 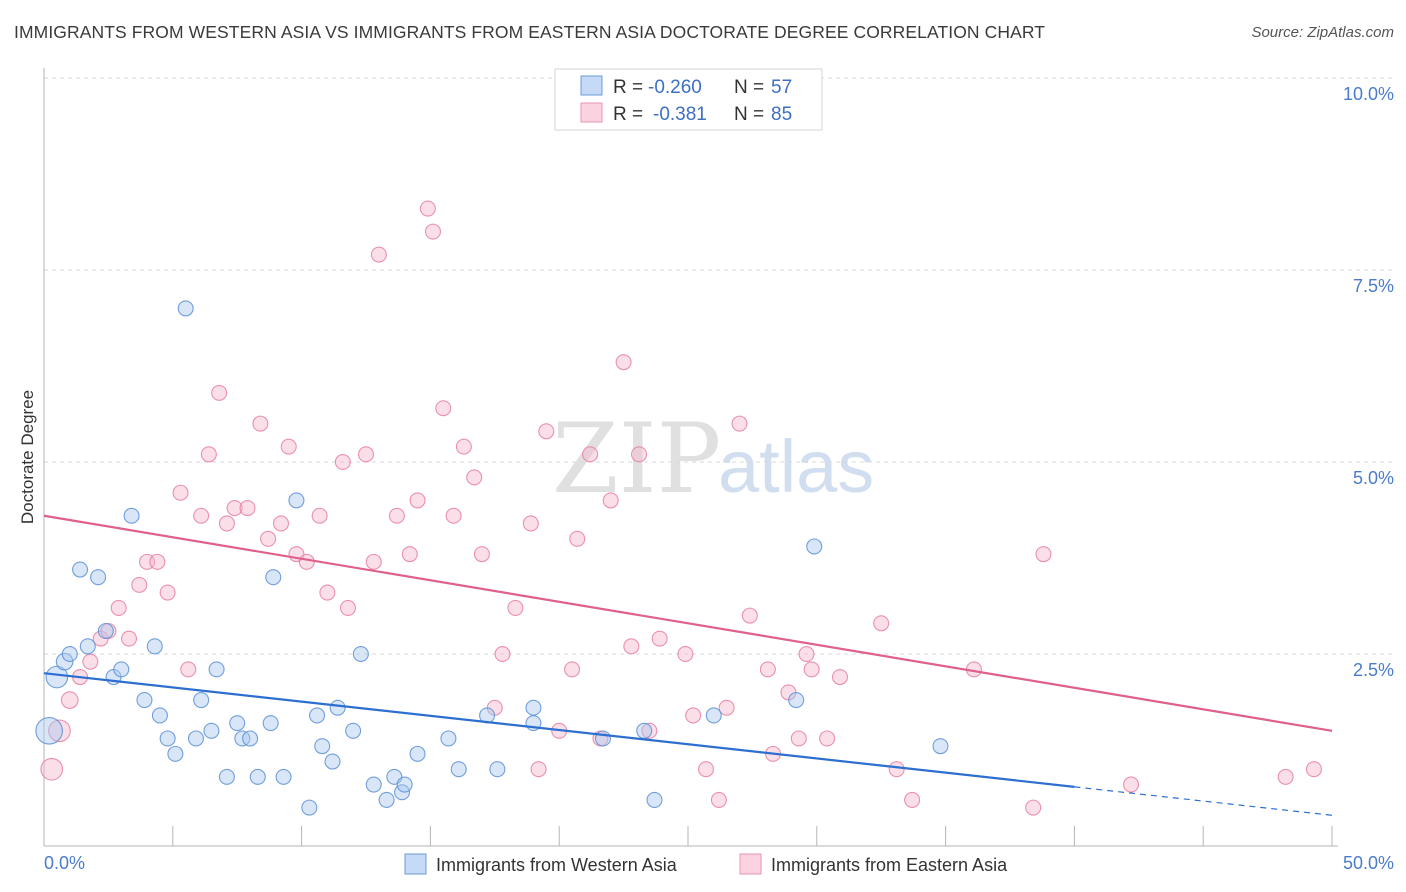 What do you see at coordinates (1203, 801) in the screenshot?
I see `trend-line-western-asia-extension` at bounding box center [1203, 801].